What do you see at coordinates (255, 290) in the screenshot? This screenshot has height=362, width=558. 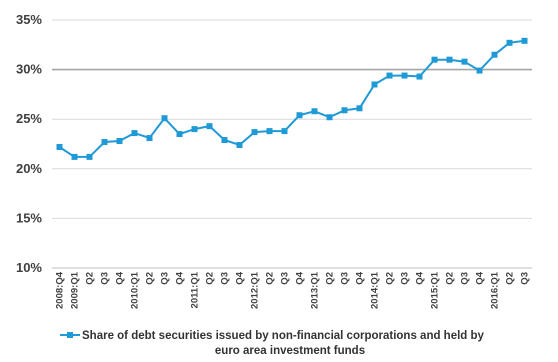 I see `x-tick-label: 2012:Q1` at bounding box center [255, 290].